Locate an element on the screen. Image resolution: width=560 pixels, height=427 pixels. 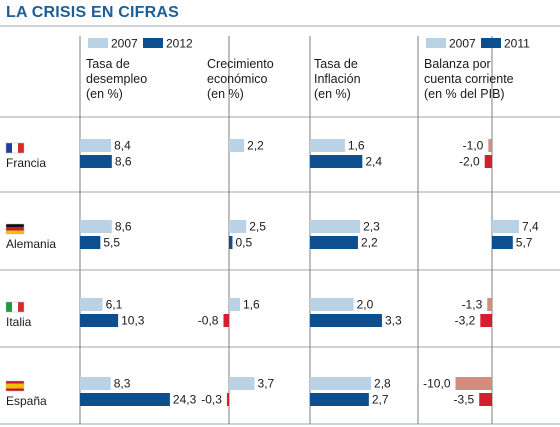
bar-p4-2007-francia is located at coordinates (490, 145).